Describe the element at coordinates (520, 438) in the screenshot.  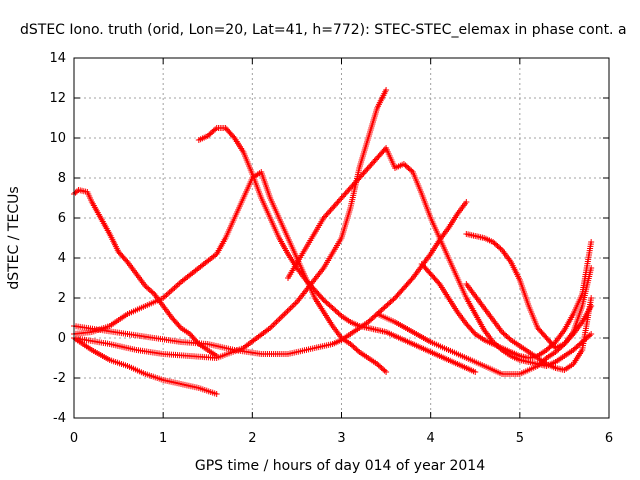
I see `x-tick-label: 5` at that location.